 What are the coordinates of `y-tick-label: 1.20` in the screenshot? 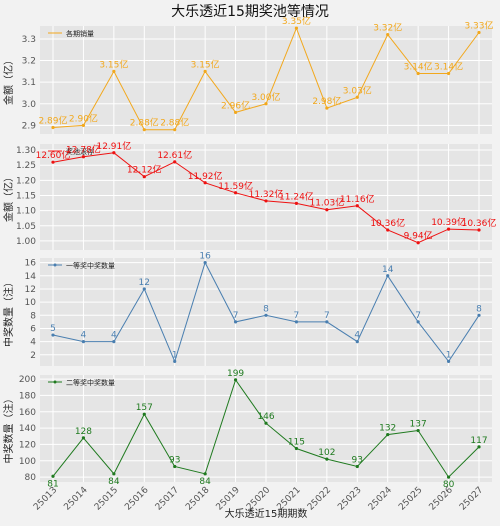 It's located at (26, 181).